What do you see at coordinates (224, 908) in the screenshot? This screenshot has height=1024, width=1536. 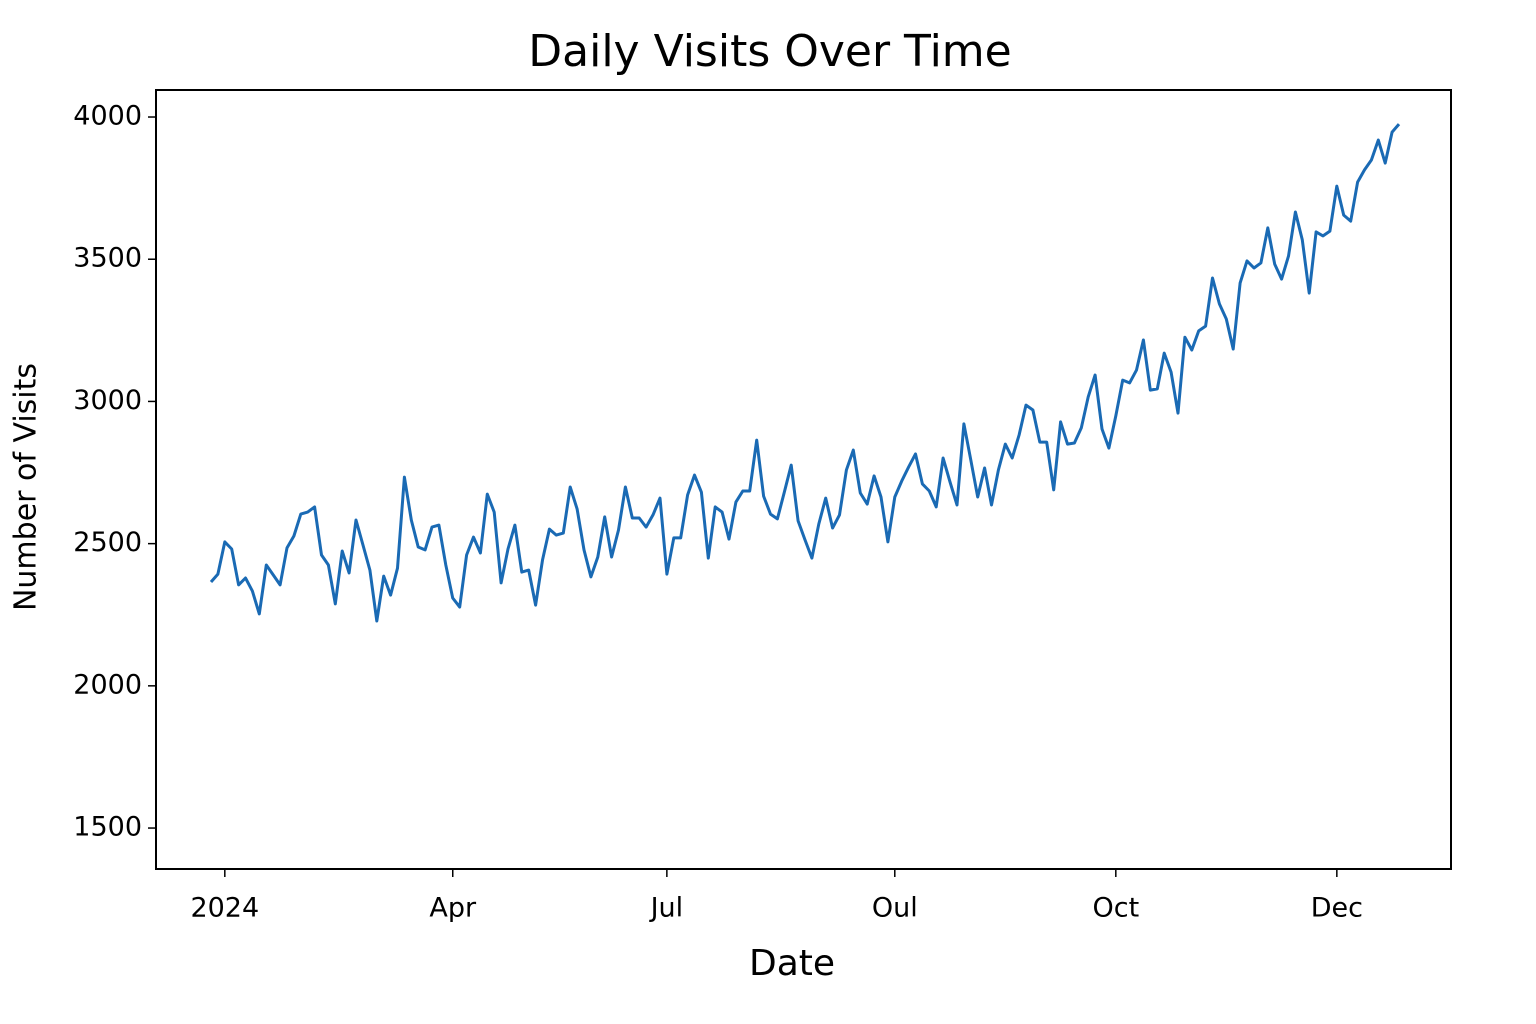 I see `x-tick-label: 2024` at bounding box center [224, 908].